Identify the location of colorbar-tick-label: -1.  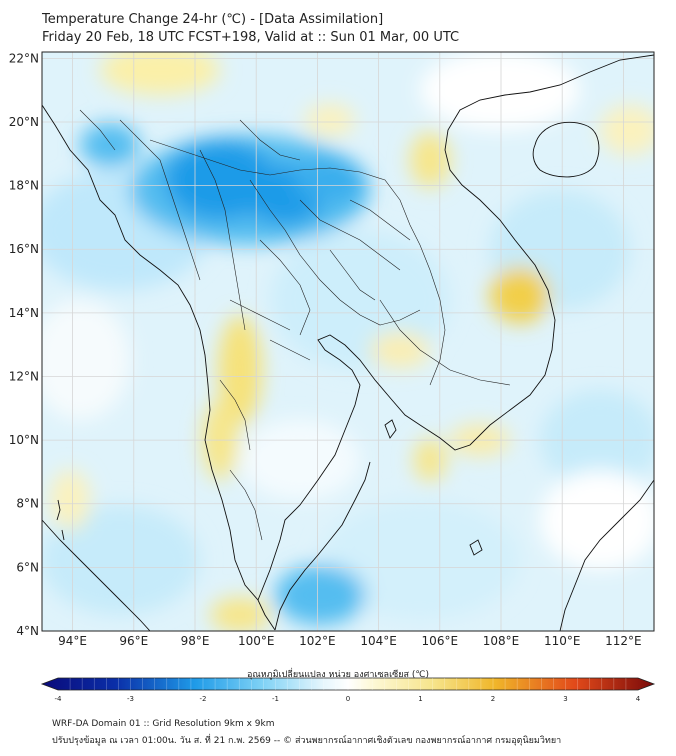
(275, 699).